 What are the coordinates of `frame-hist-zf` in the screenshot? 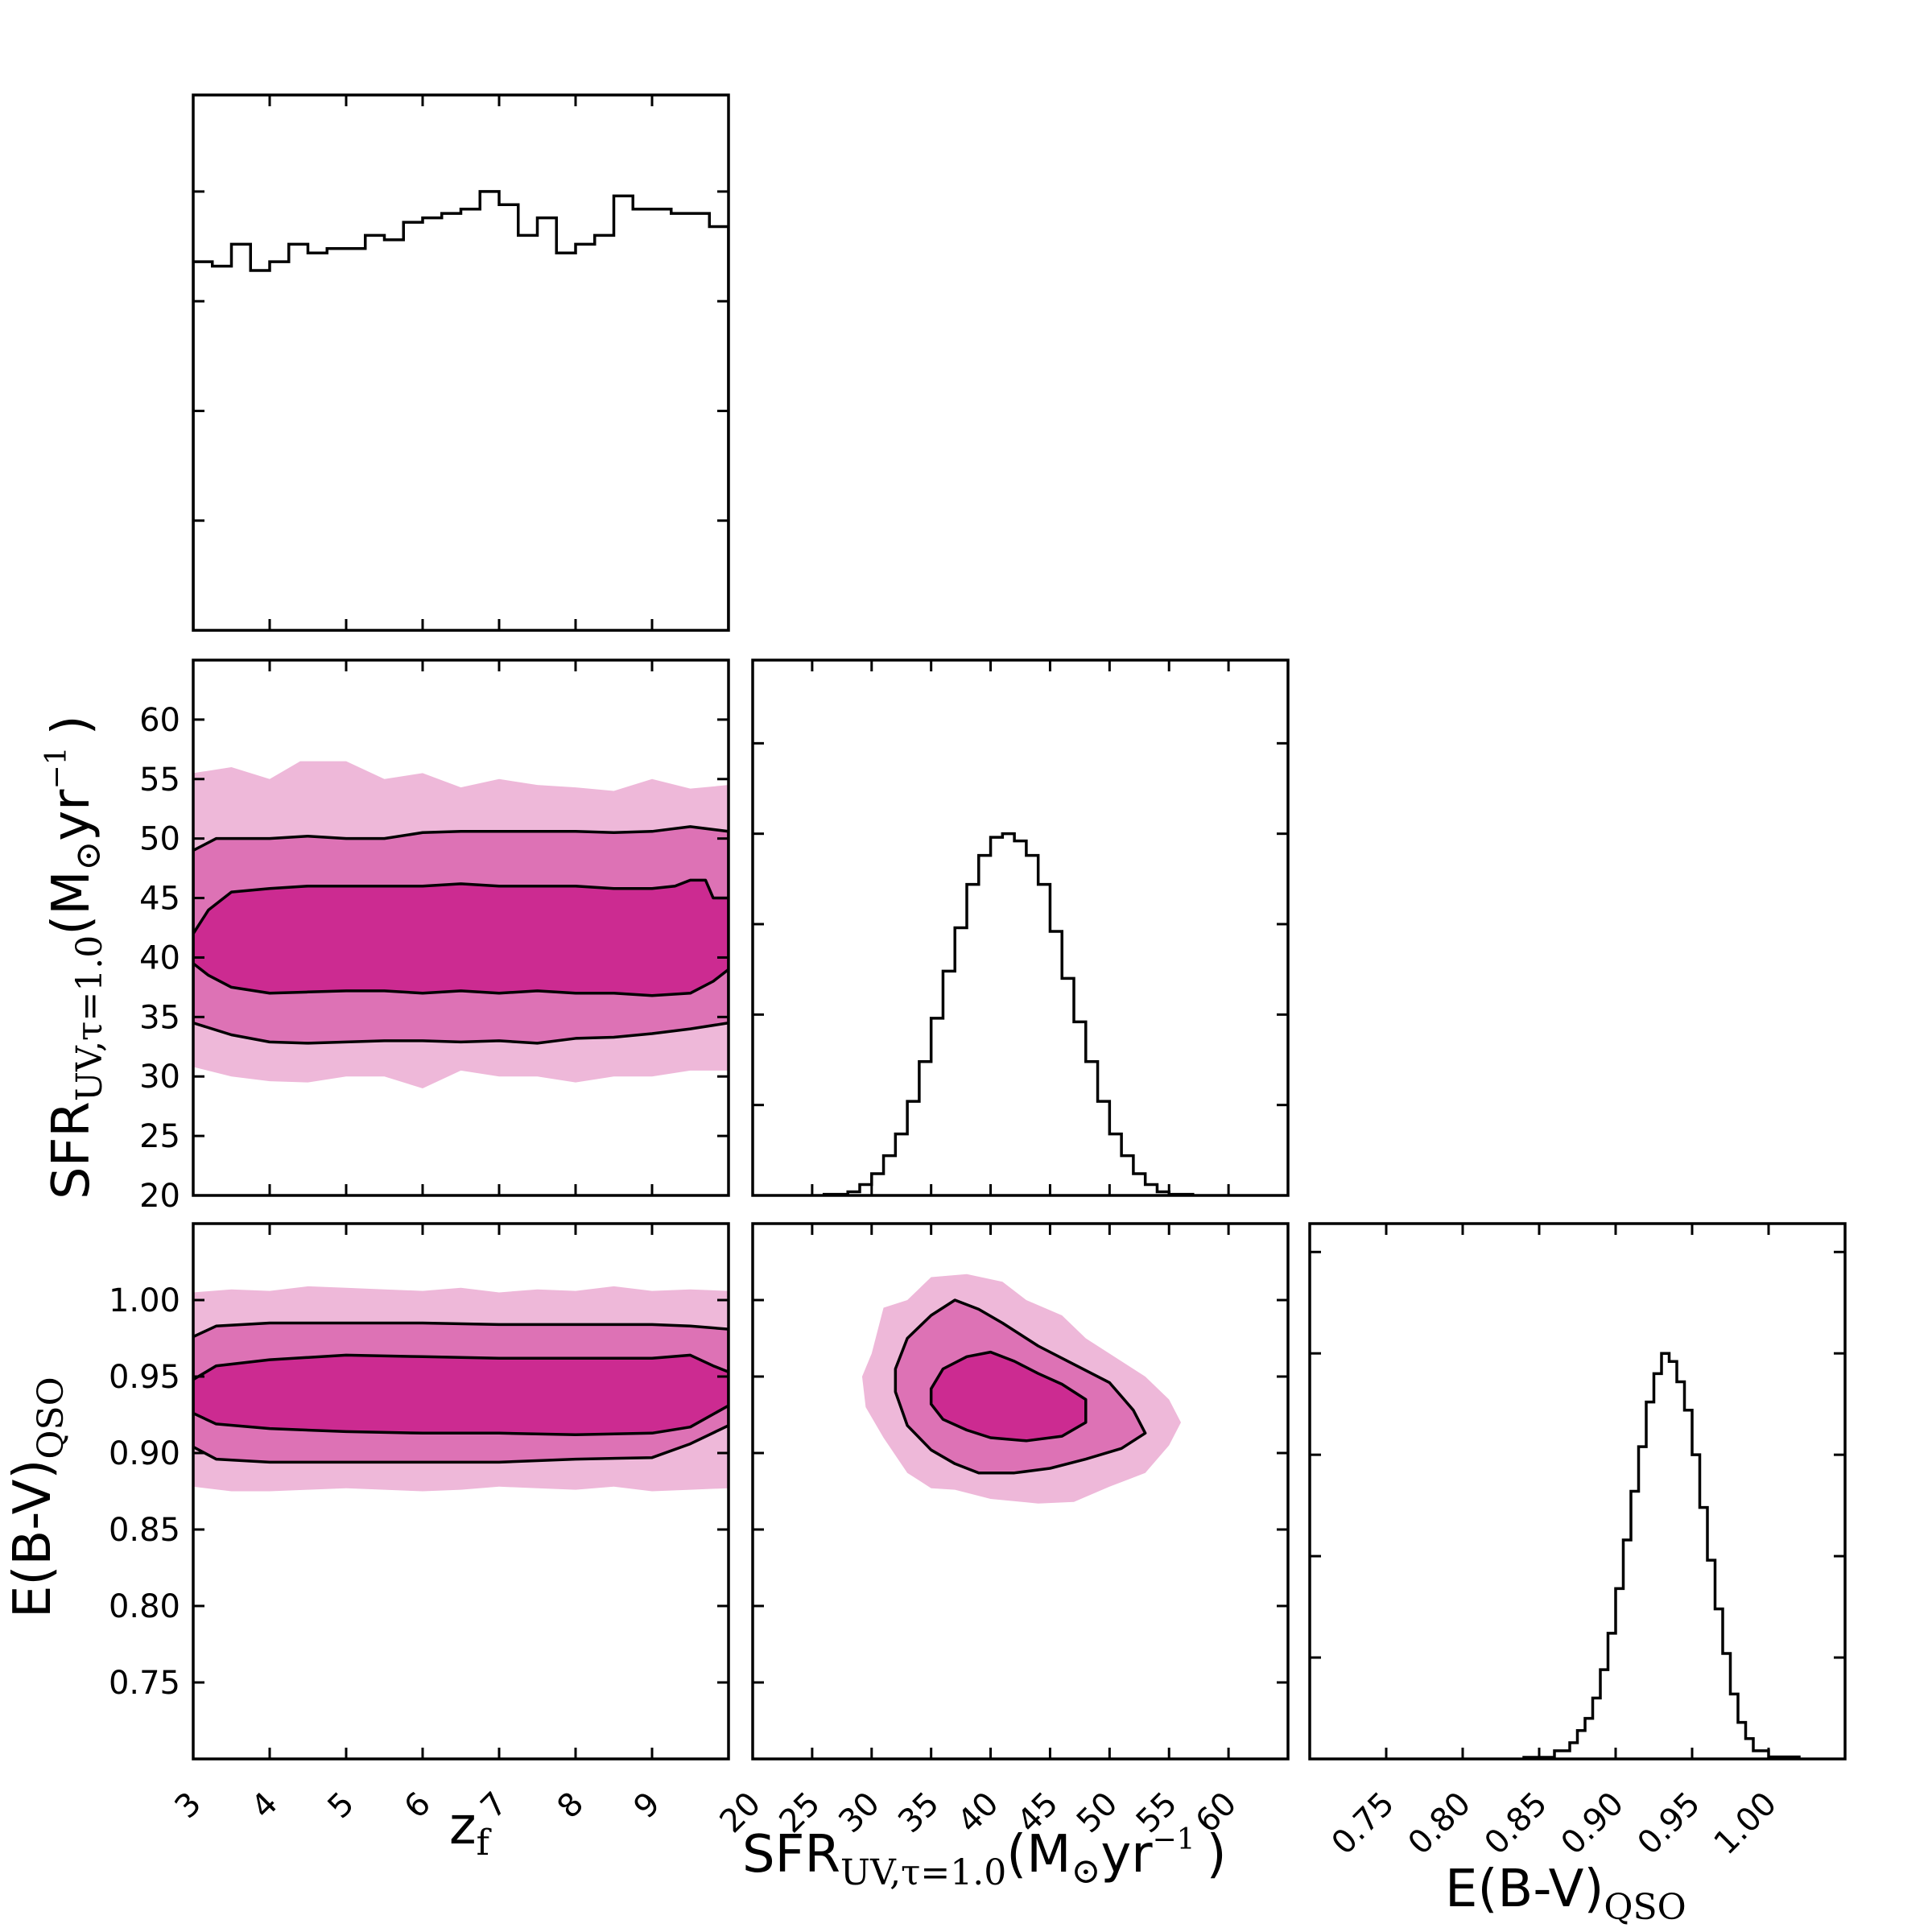 It's located at (461, 362).